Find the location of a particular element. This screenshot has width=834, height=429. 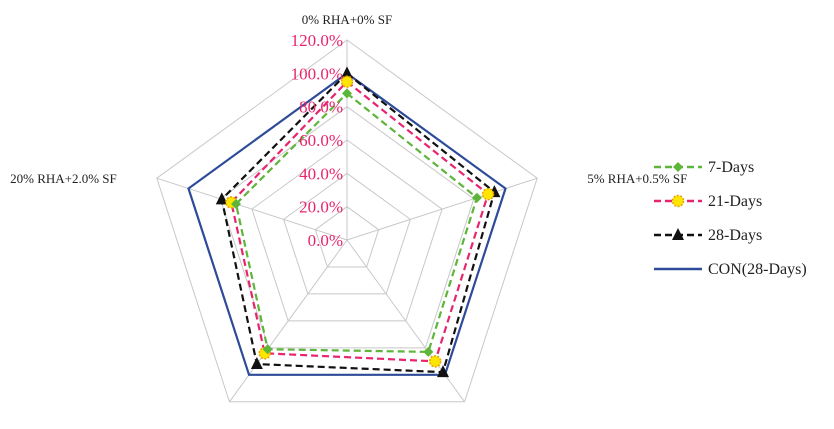

radial-tick-label: 0.0% is located at coordinates (325, 240).